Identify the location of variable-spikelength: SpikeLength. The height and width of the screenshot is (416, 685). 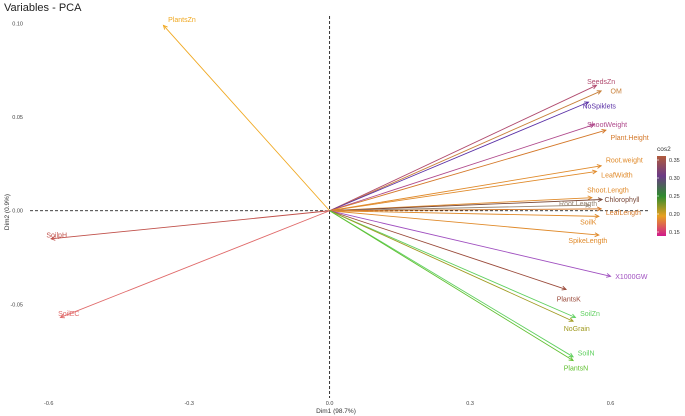
(468, 227).